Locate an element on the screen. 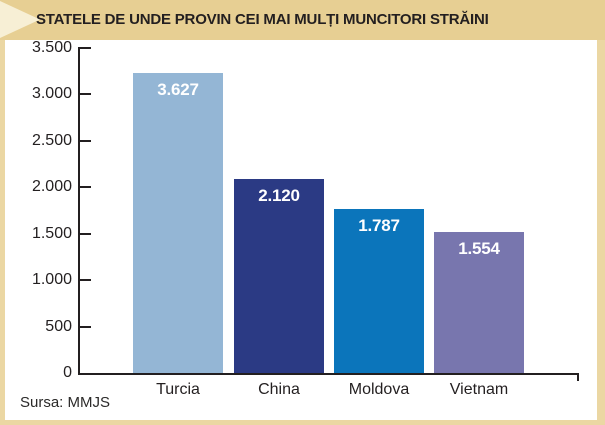 The width and height of the screenshot is (605, 425). category-label-china: China is located at coordinates (279, 389).